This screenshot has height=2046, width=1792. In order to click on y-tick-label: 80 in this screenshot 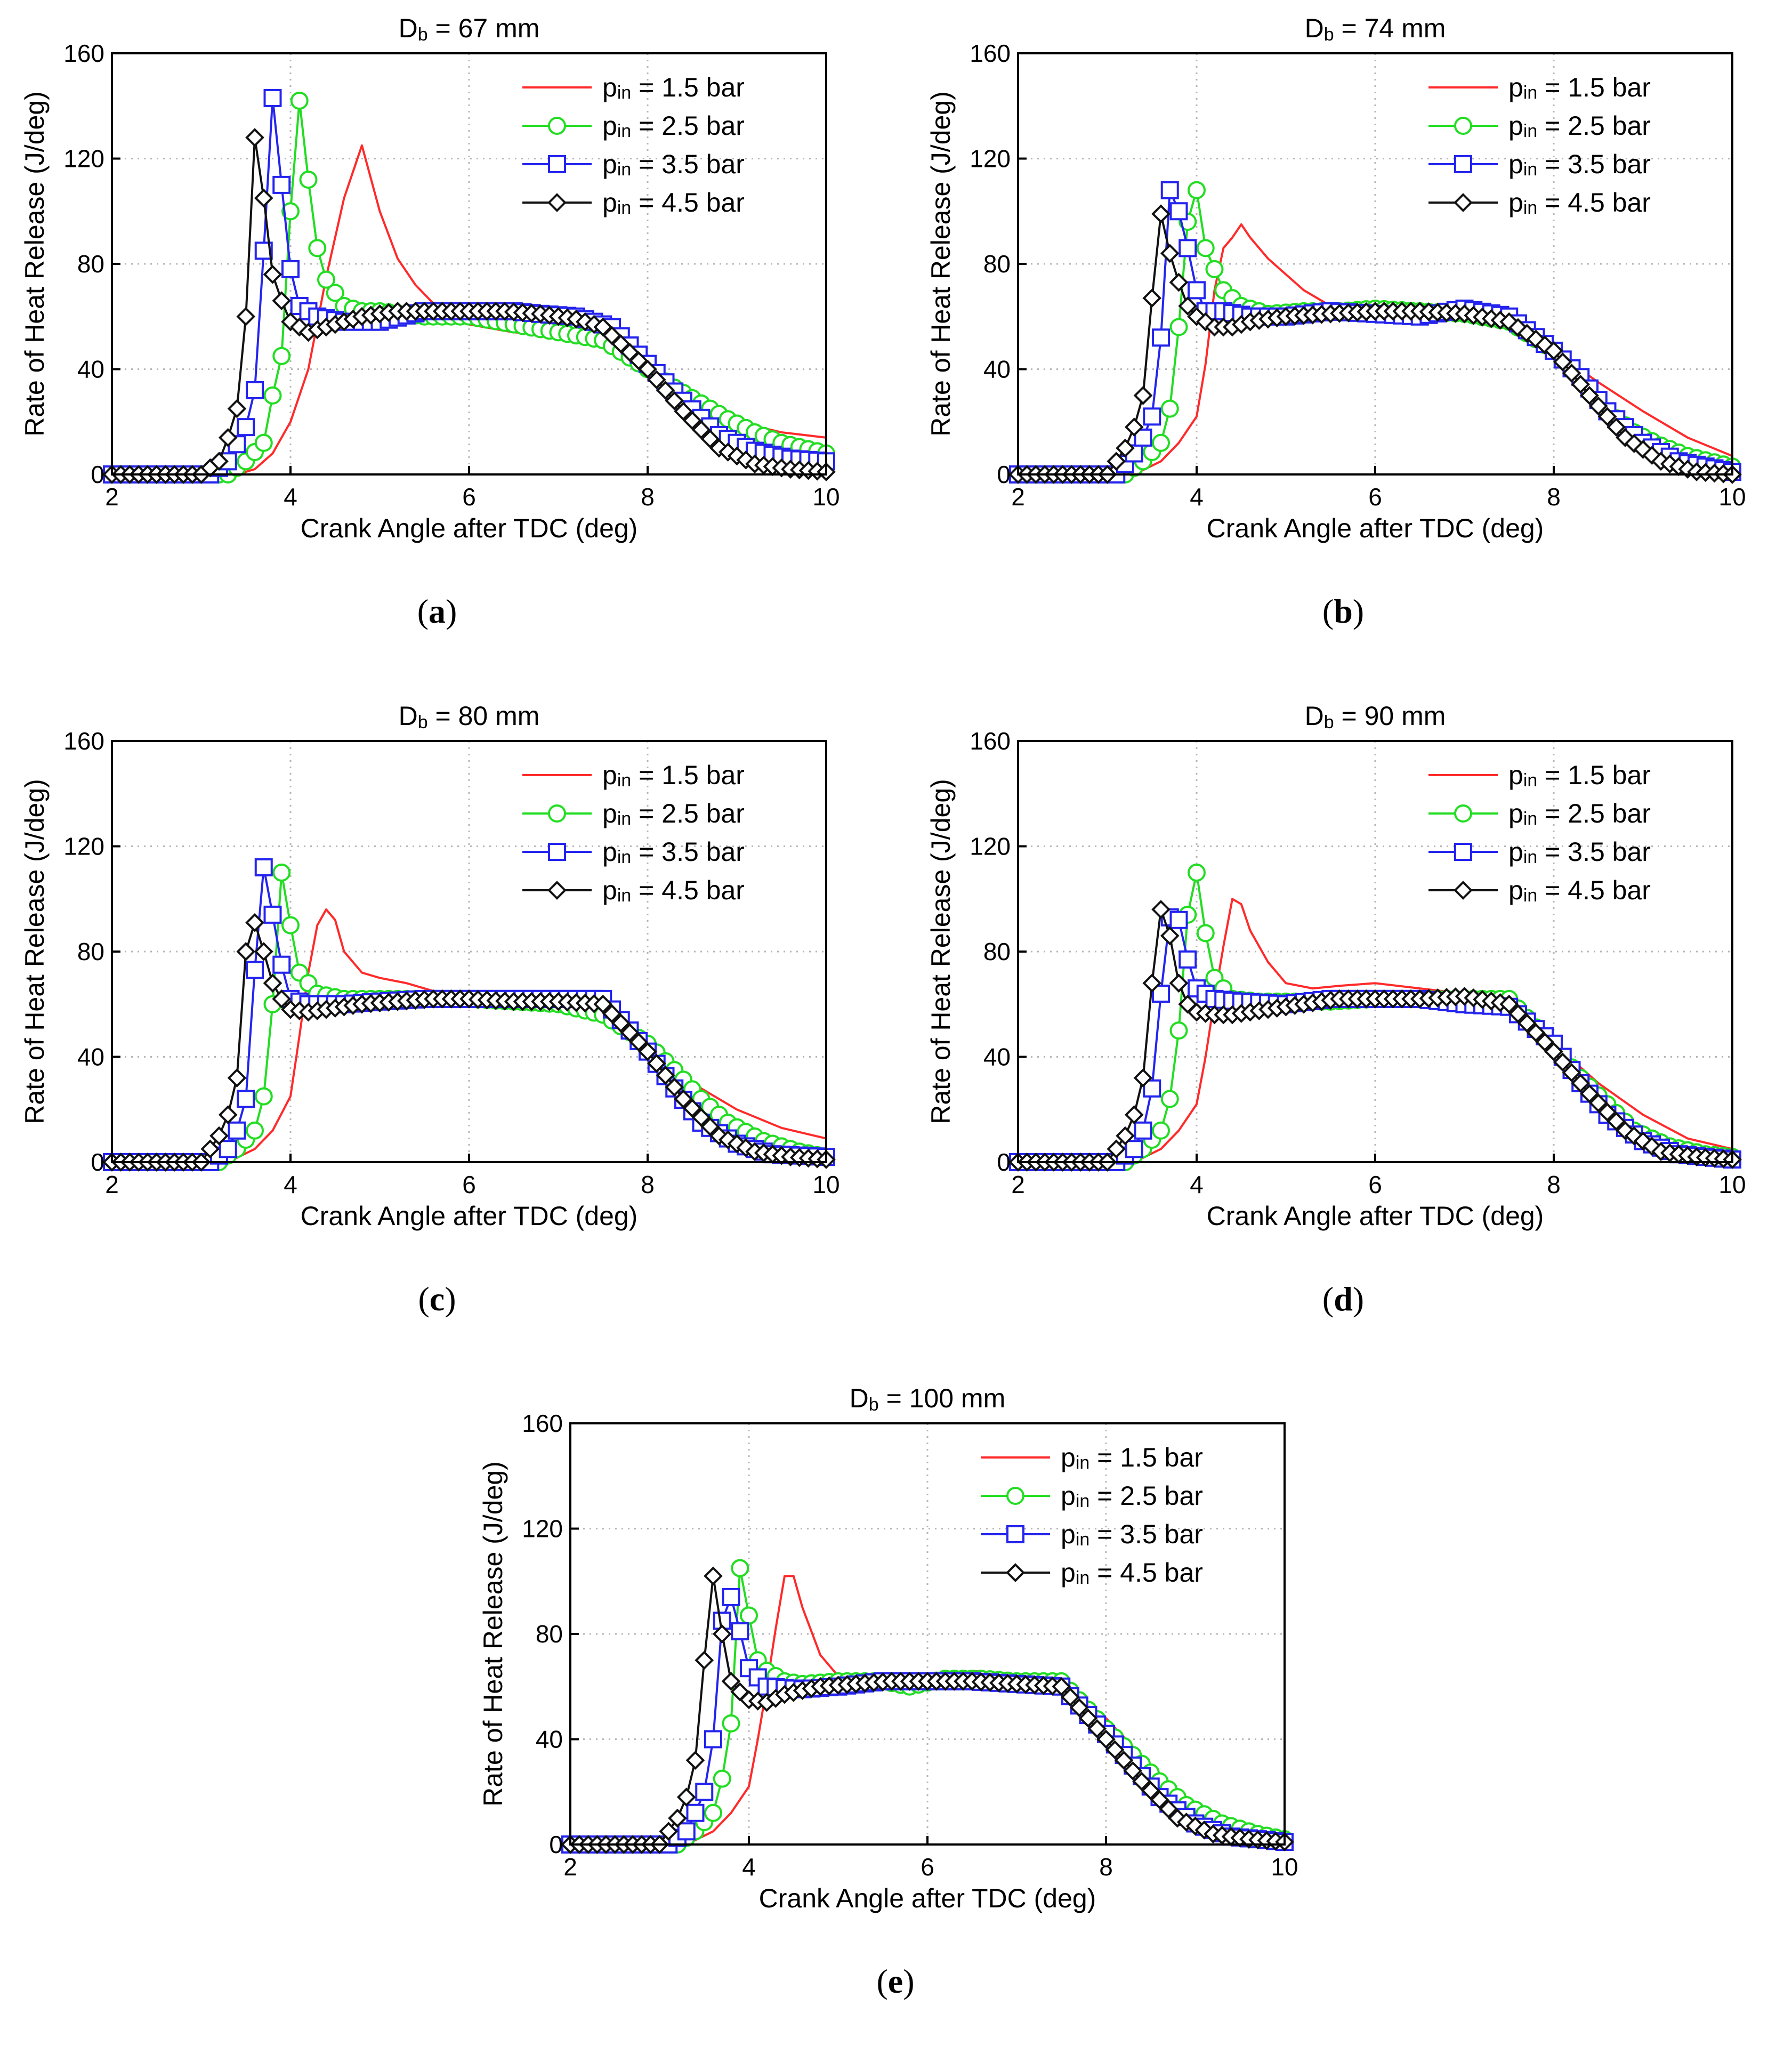, I will do `click(90, 951)`.